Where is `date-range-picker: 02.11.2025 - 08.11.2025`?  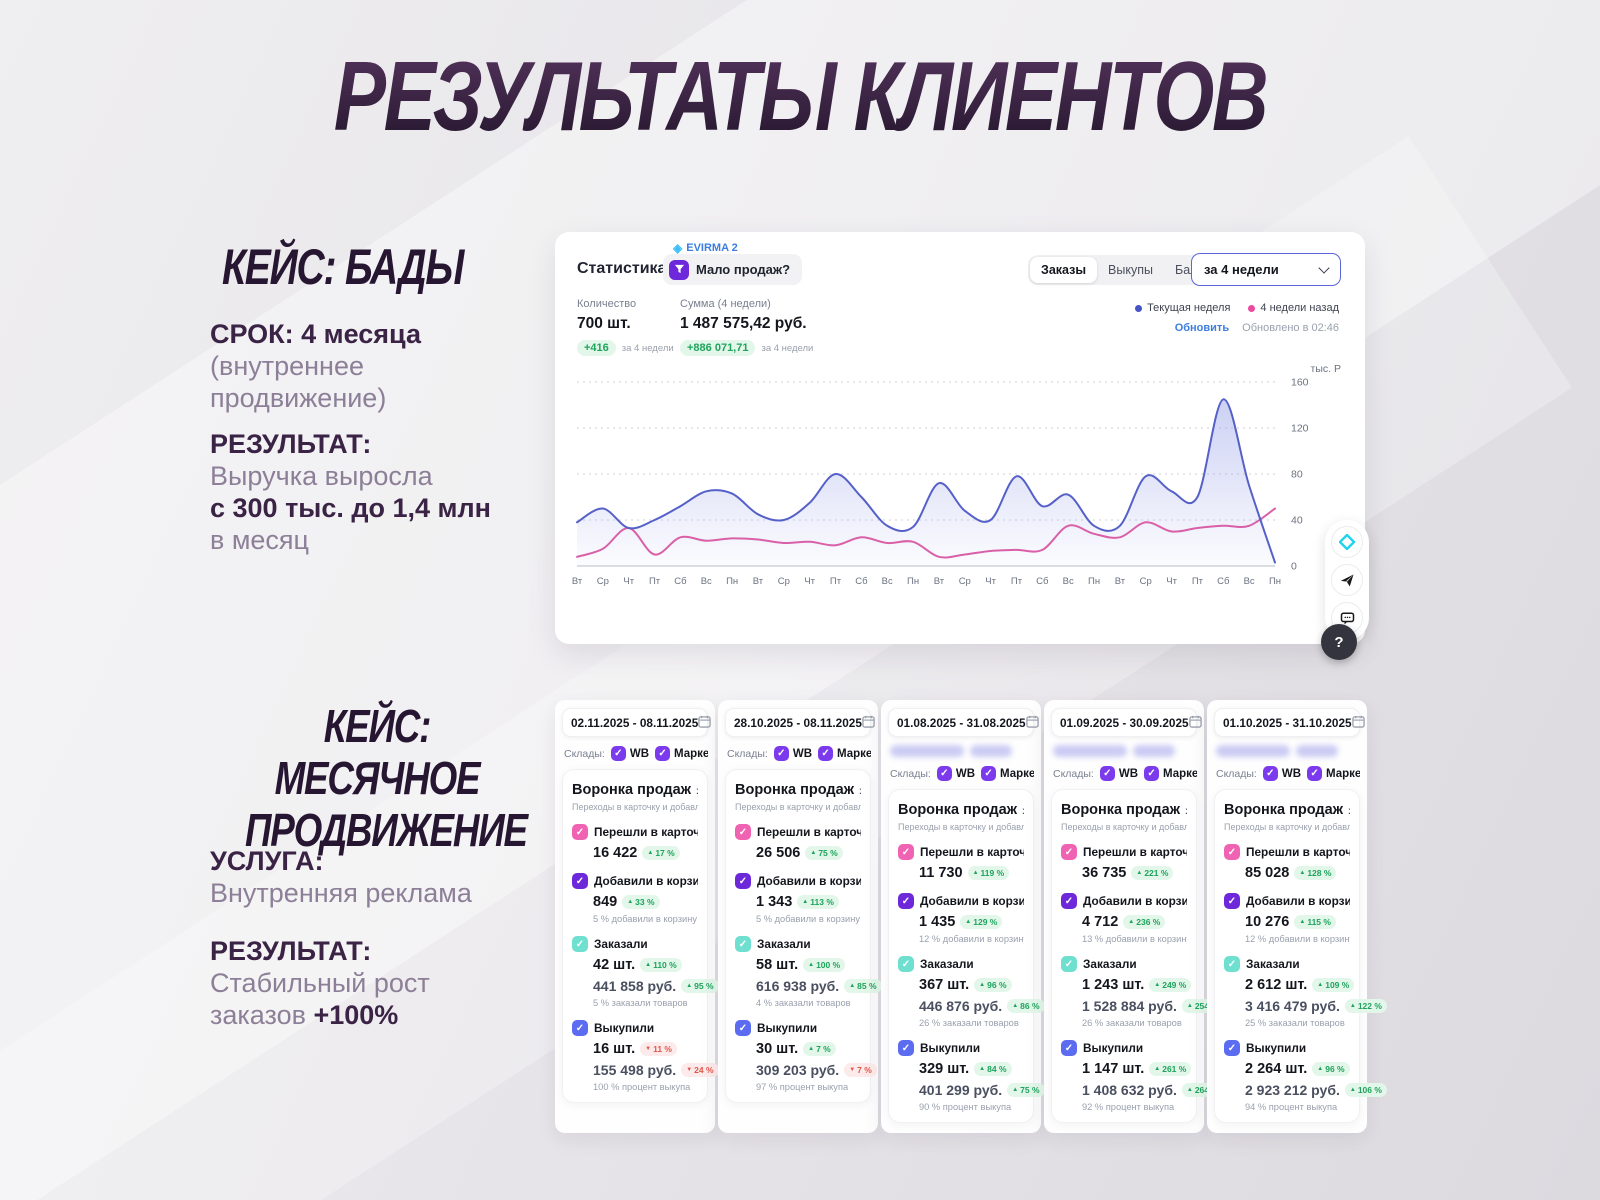 date-range-picker: 02.11.2025 - 08.11.2025 is located at coordinates (636, 722).